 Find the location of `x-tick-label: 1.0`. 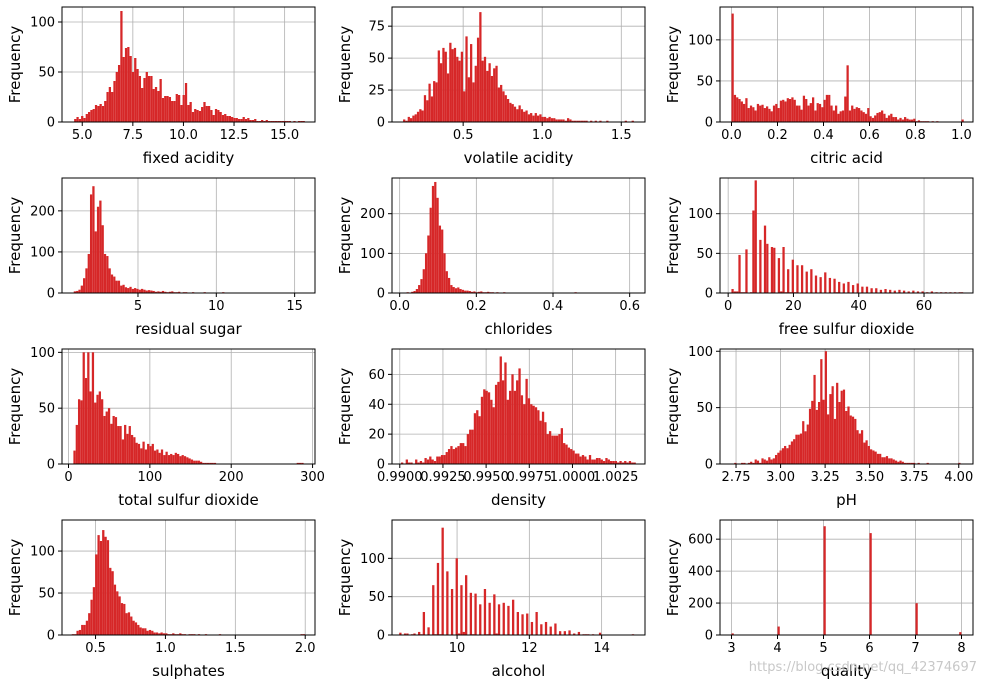

x-tick-label: 1.0 is located at coordinates (542, 135).